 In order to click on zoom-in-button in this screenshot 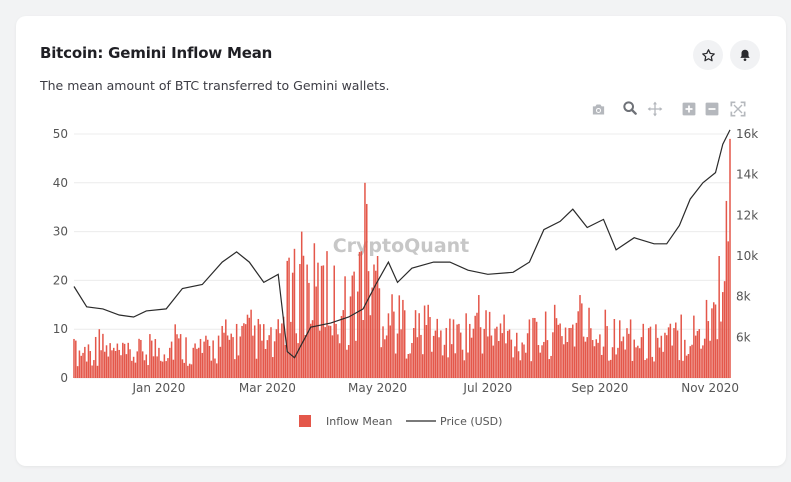, I will do `click(689, 109)`.